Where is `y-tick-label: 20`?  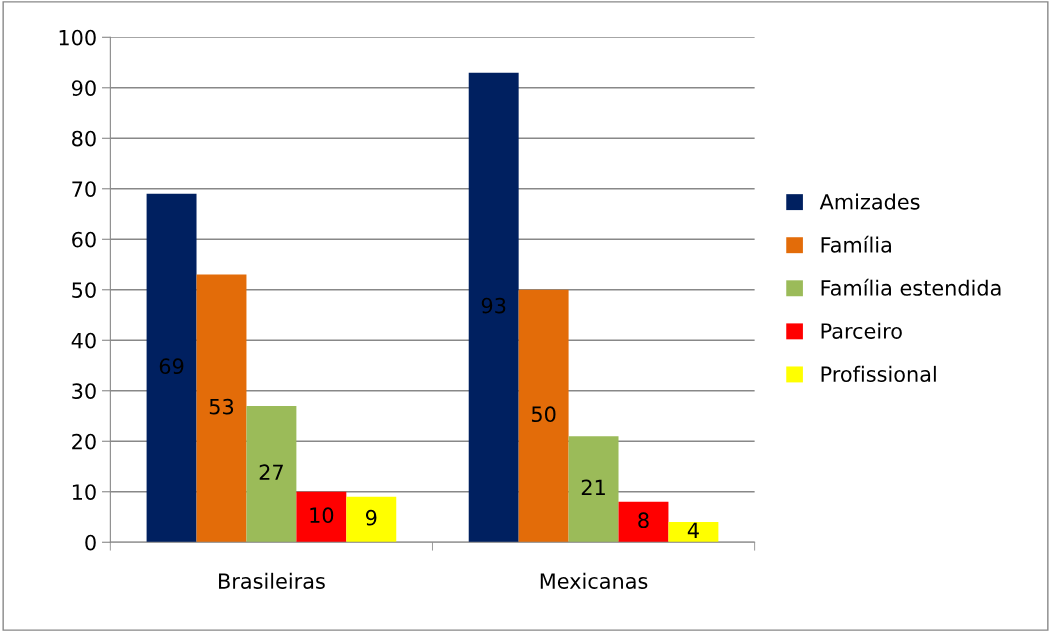 y-tick-label: 20 is located at coordinates (84, 441).